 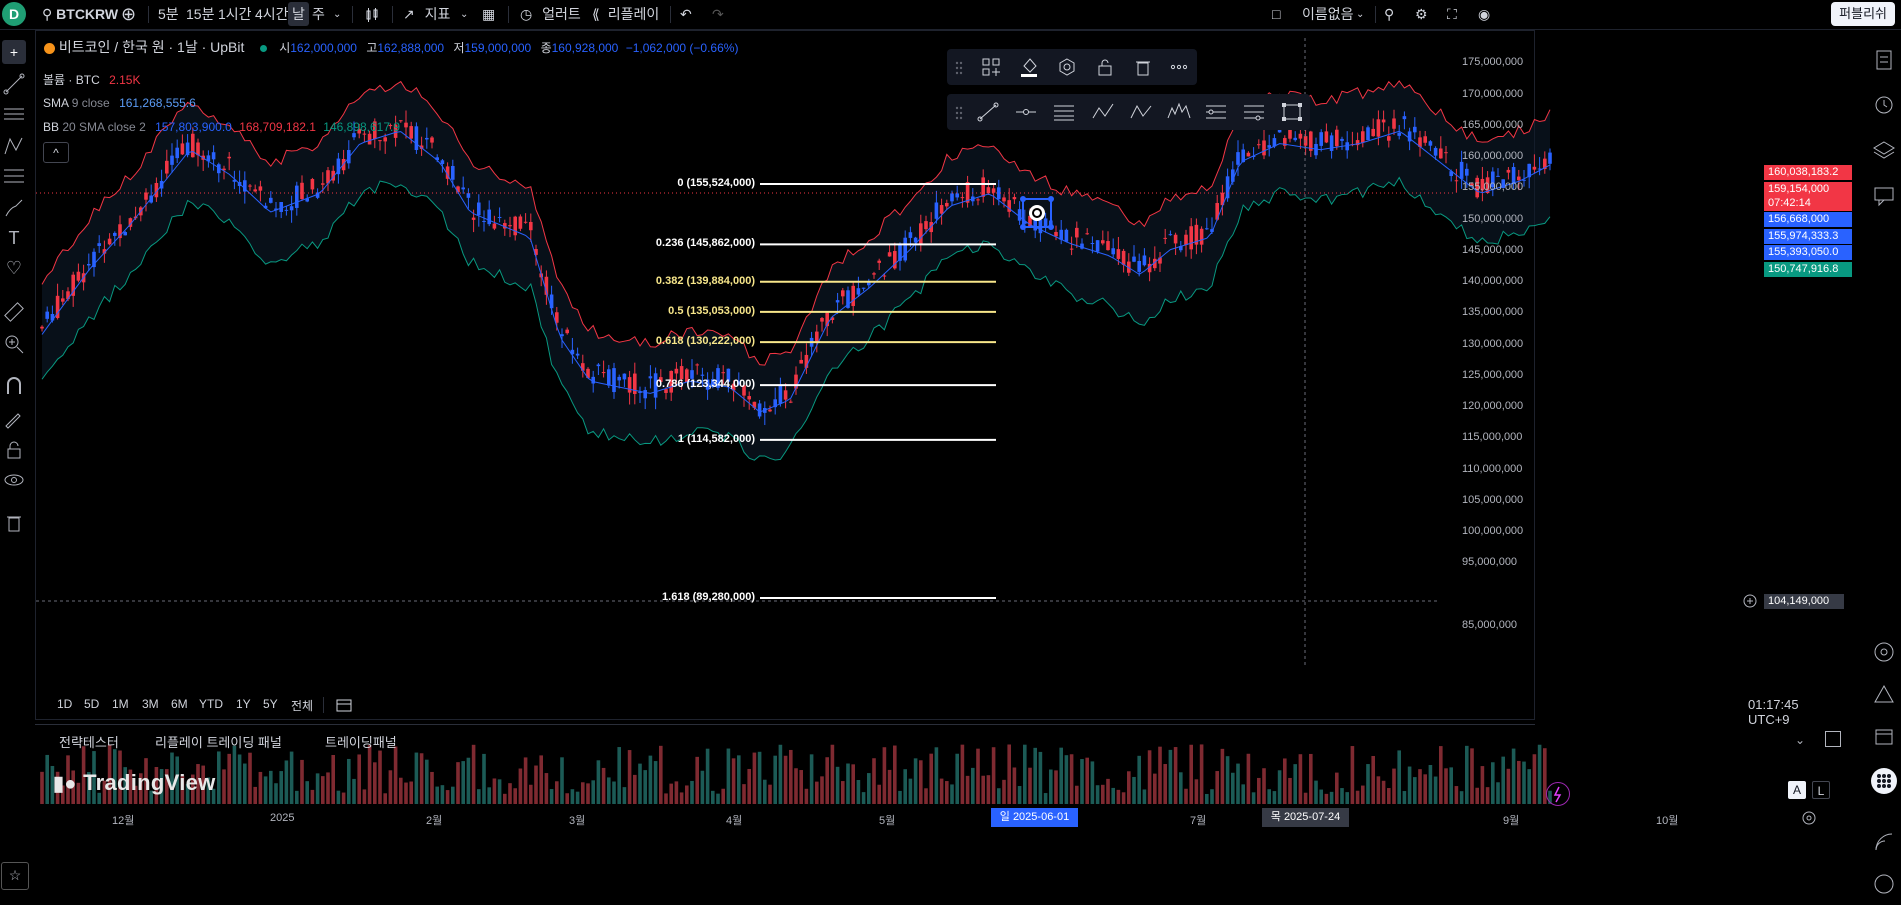 What do you see at coordinates (1254, 112) in the screenshot?
I see `fib-levels-icon` at bounding box center [1254, 112].